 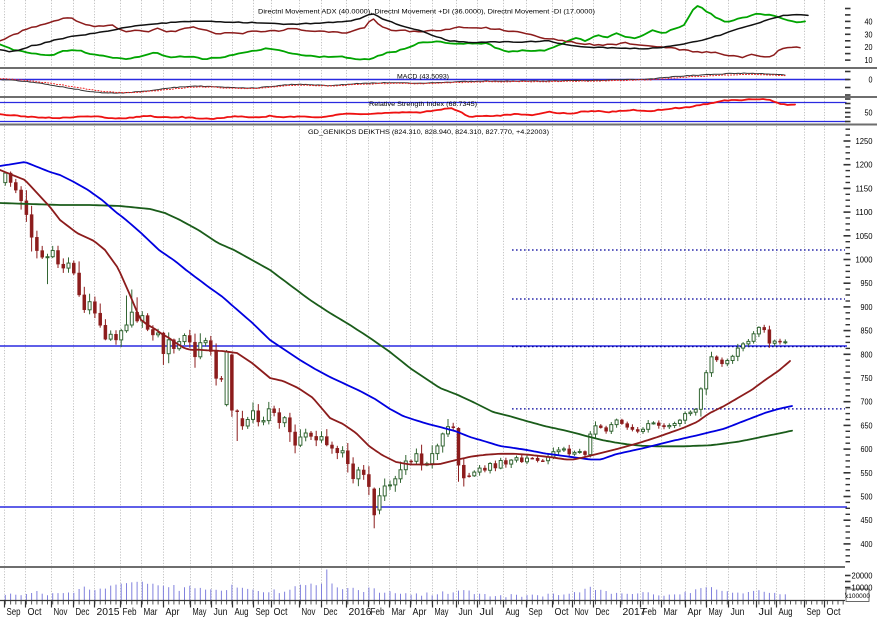 What do you see at coordinates (867, 283) in the screenshot?
I see `svg-text: 950` at bounding box center [867, 283].